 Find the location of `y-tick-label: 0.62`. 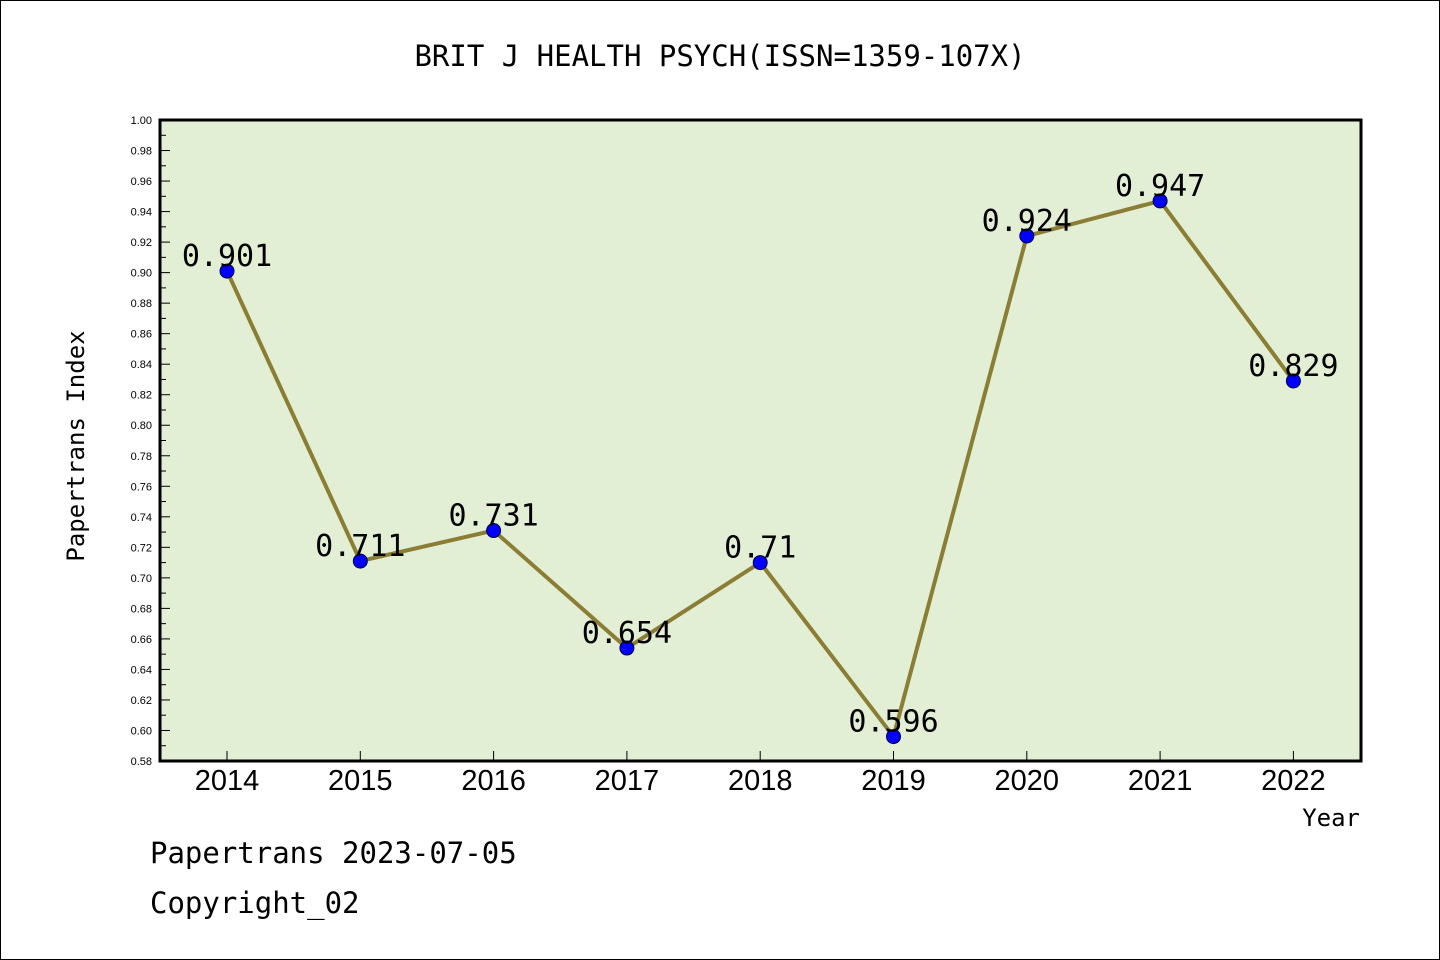

y-tick-label: 0.62 is located at coordinates (141, 701).